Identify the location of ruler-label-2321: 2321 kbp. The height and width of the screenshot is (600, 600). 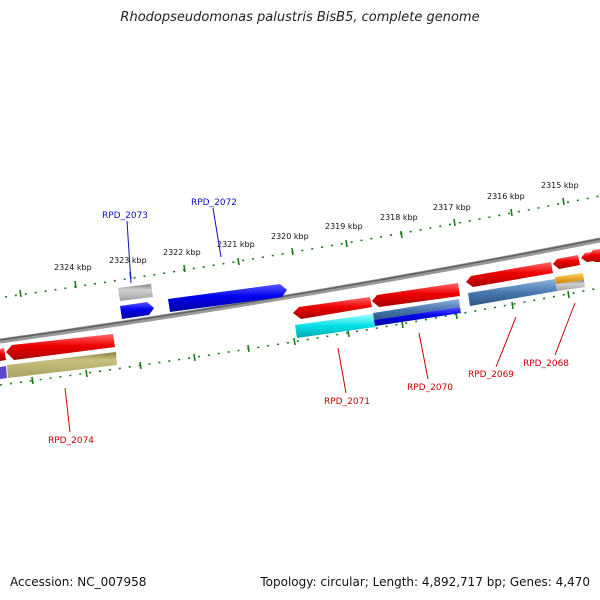
(236, 244).